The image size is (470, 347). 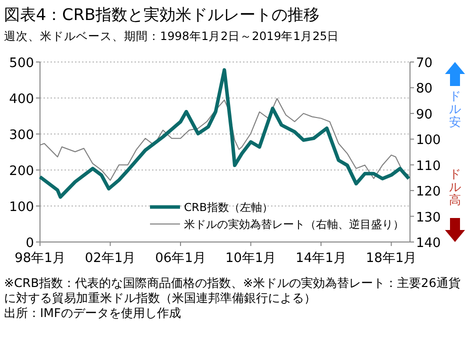 What do you see at coordinates (455, 109) in the screenshot?
I see `text: ドル安` at bounding box center [455, 109].